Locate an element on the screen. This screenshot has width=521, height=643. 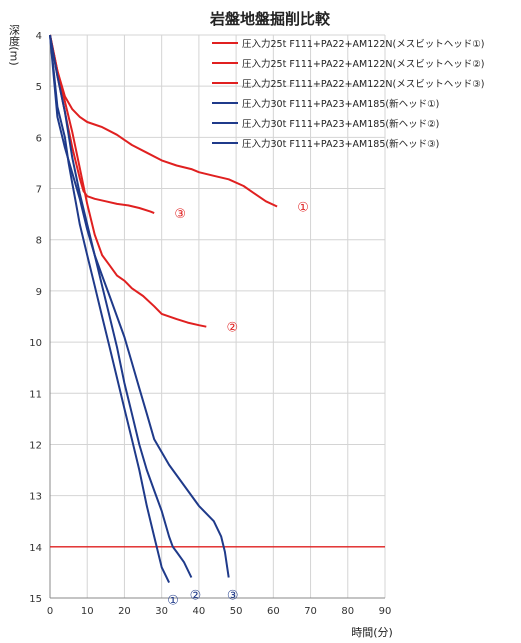
x-tick-label-2: 20 is located at coordinates (124, 611).